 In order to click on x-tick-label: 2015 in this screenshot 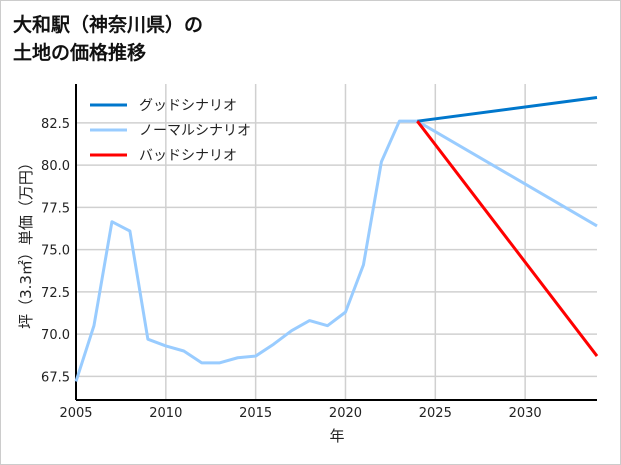, I will do `click(255, 413)`.